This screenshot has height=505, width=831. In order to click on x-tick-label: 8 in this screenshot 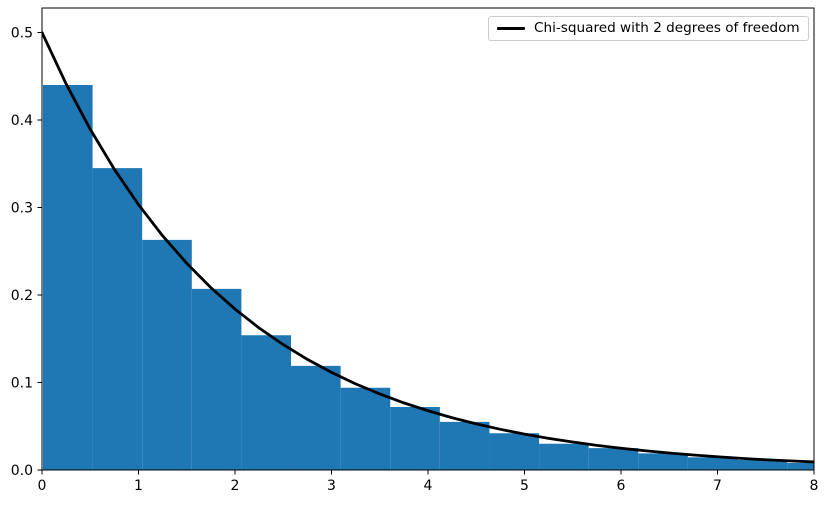, I will do `click(814, 486)`.